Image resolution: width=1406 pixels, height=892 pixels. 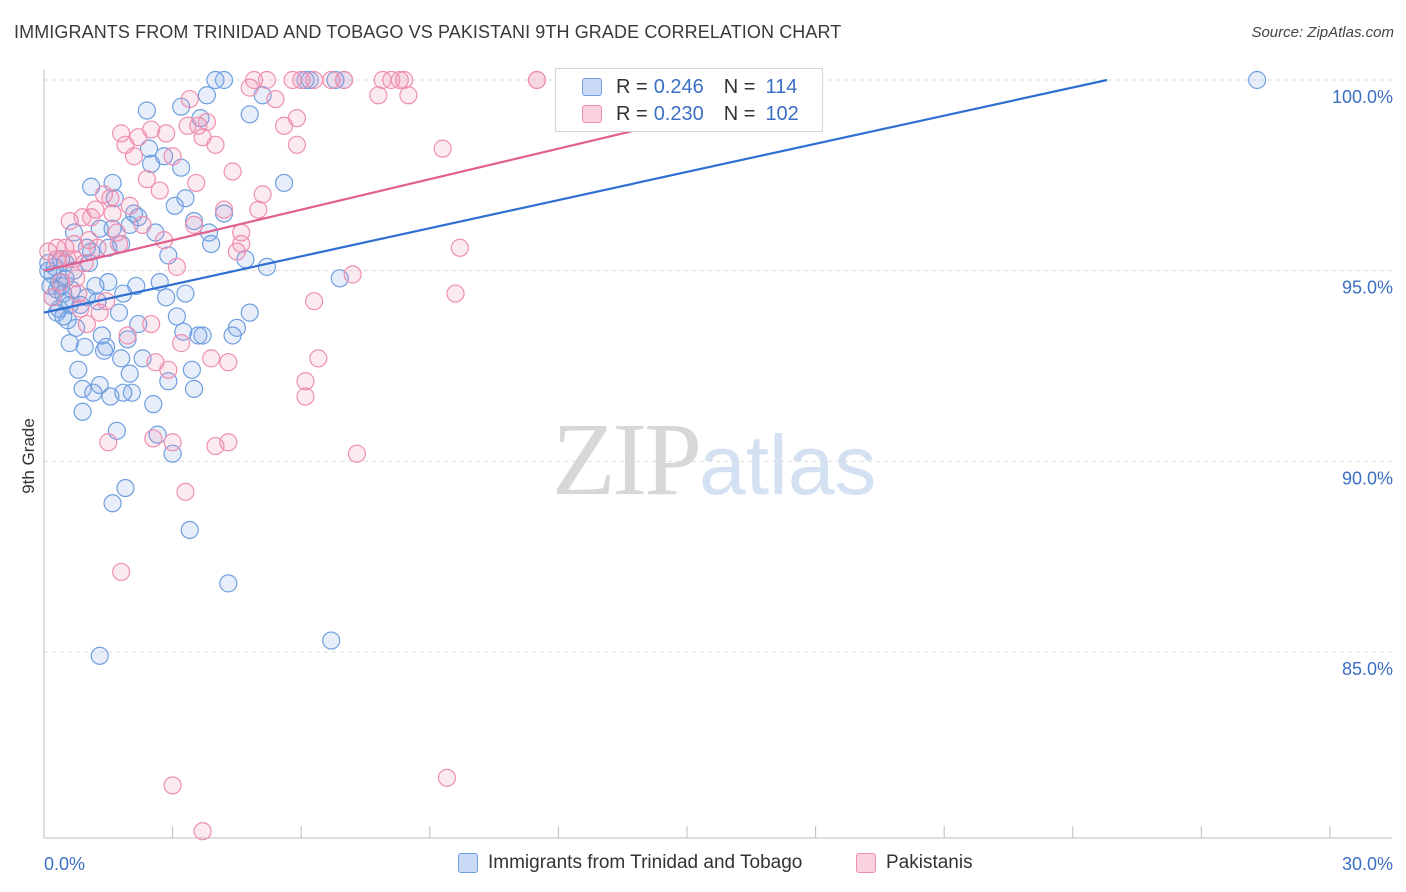 I want to click on legend-item-pakistani: Pakistanis, so click(x=914, y=863).